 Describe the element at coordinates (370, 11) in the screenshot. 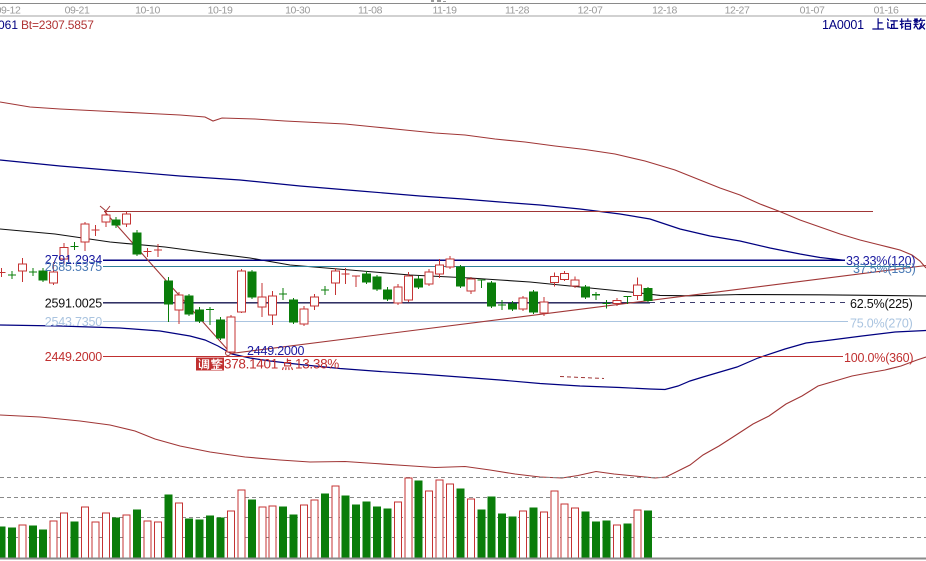

I see `svg-text: 11-08` at that location.